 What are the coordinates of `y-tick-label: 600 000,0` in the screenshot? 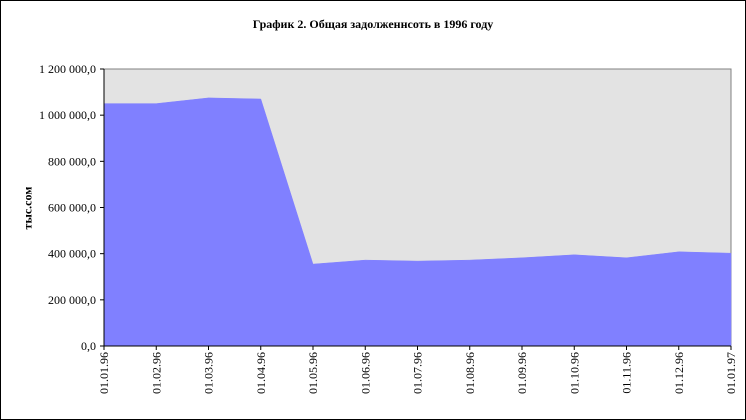 It's located at (72, 208).